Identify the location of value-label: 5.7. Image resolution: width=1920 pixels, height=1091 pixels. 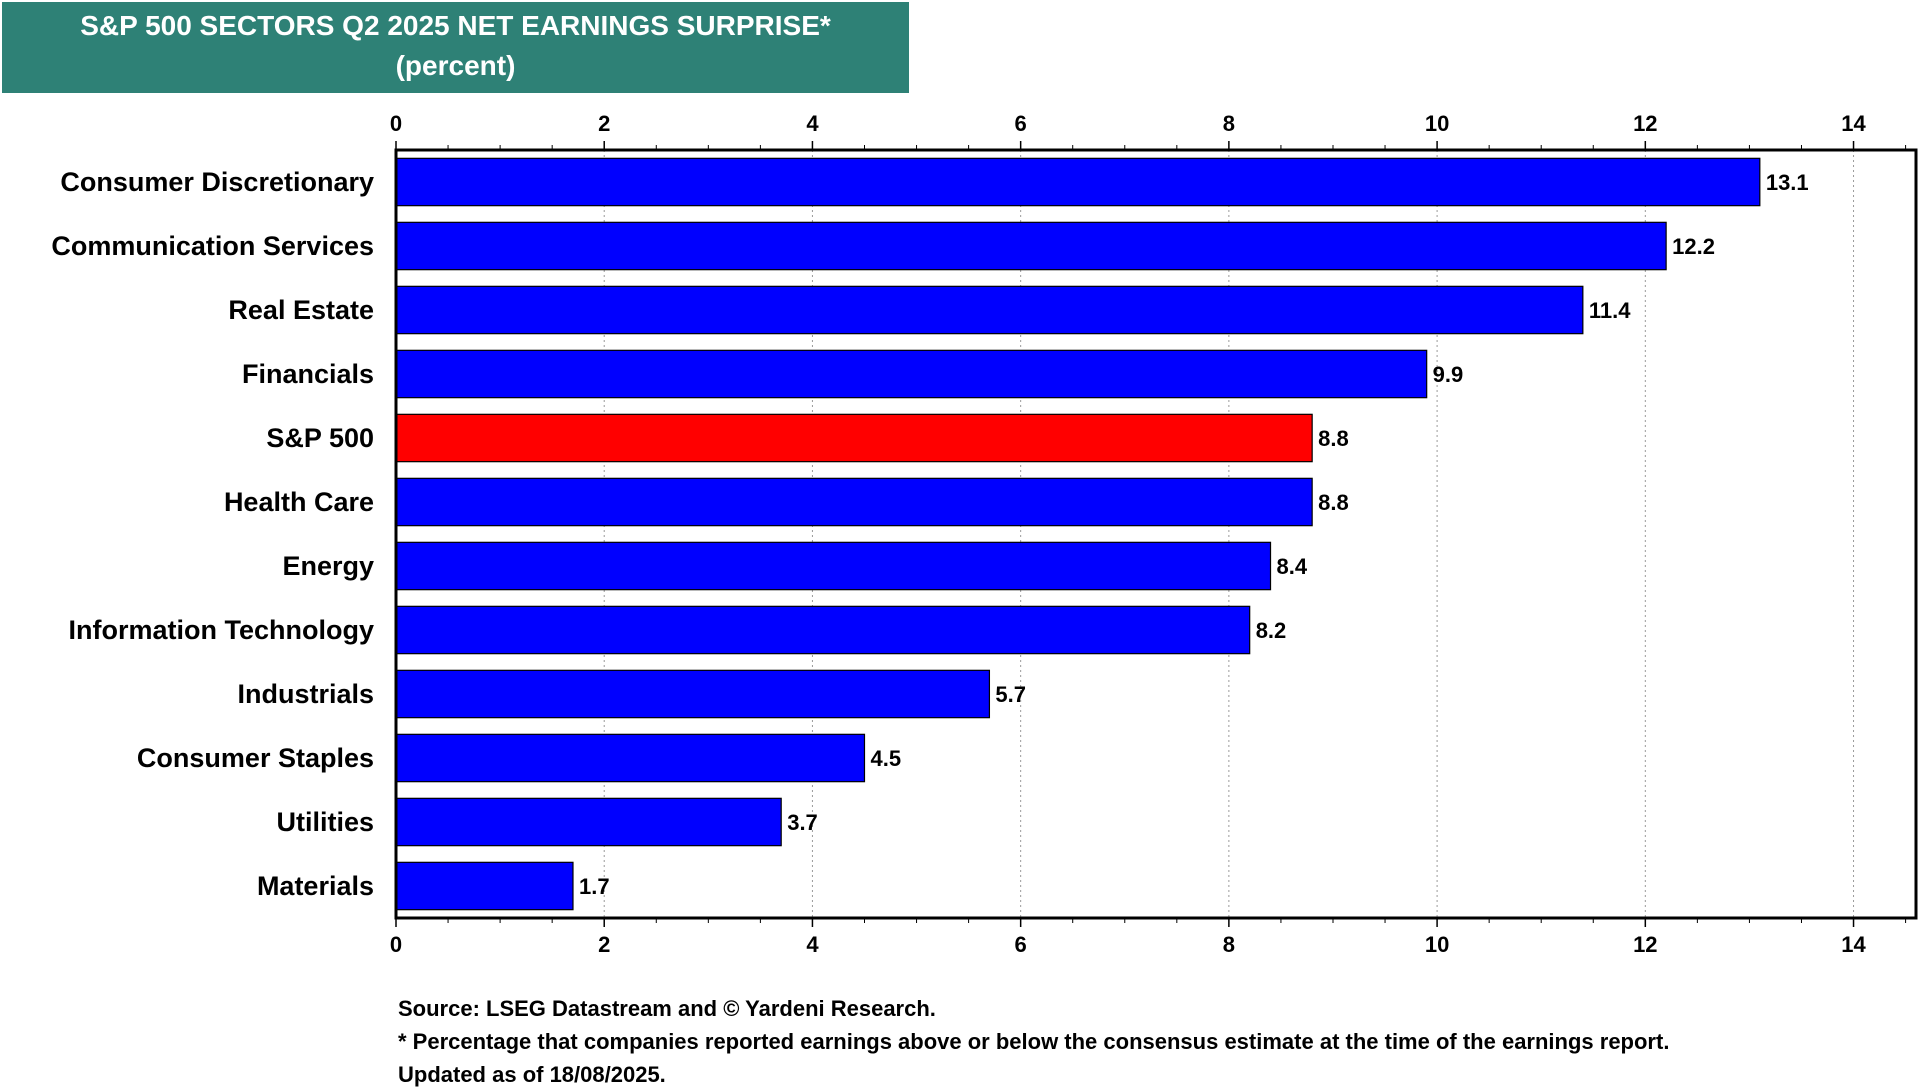
(1010, 694).